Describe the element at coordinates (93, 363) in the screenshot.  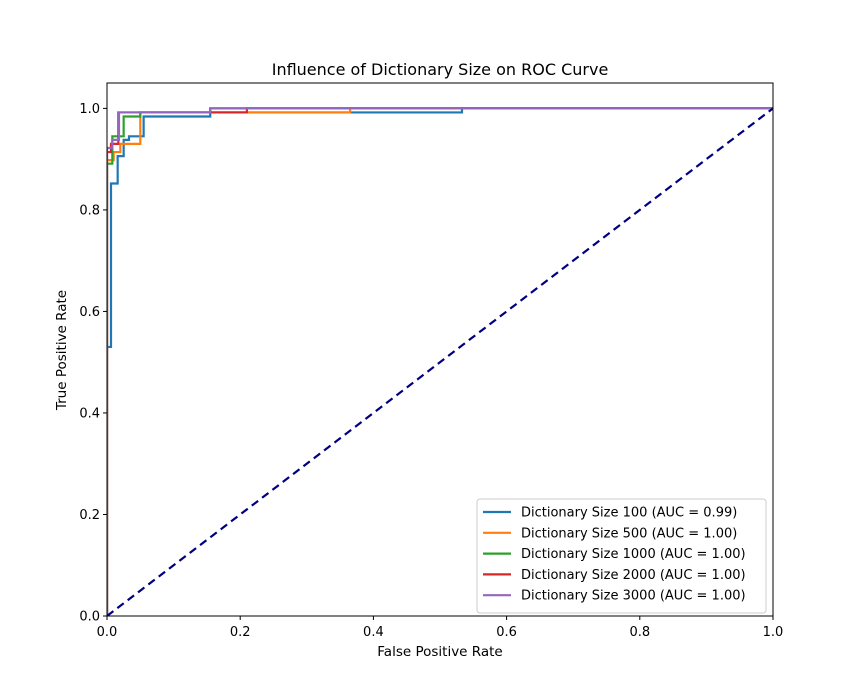
I see `y-axis-ticks: 0.0 0.2 0.4 0.6 0.8 1.0` at that location.